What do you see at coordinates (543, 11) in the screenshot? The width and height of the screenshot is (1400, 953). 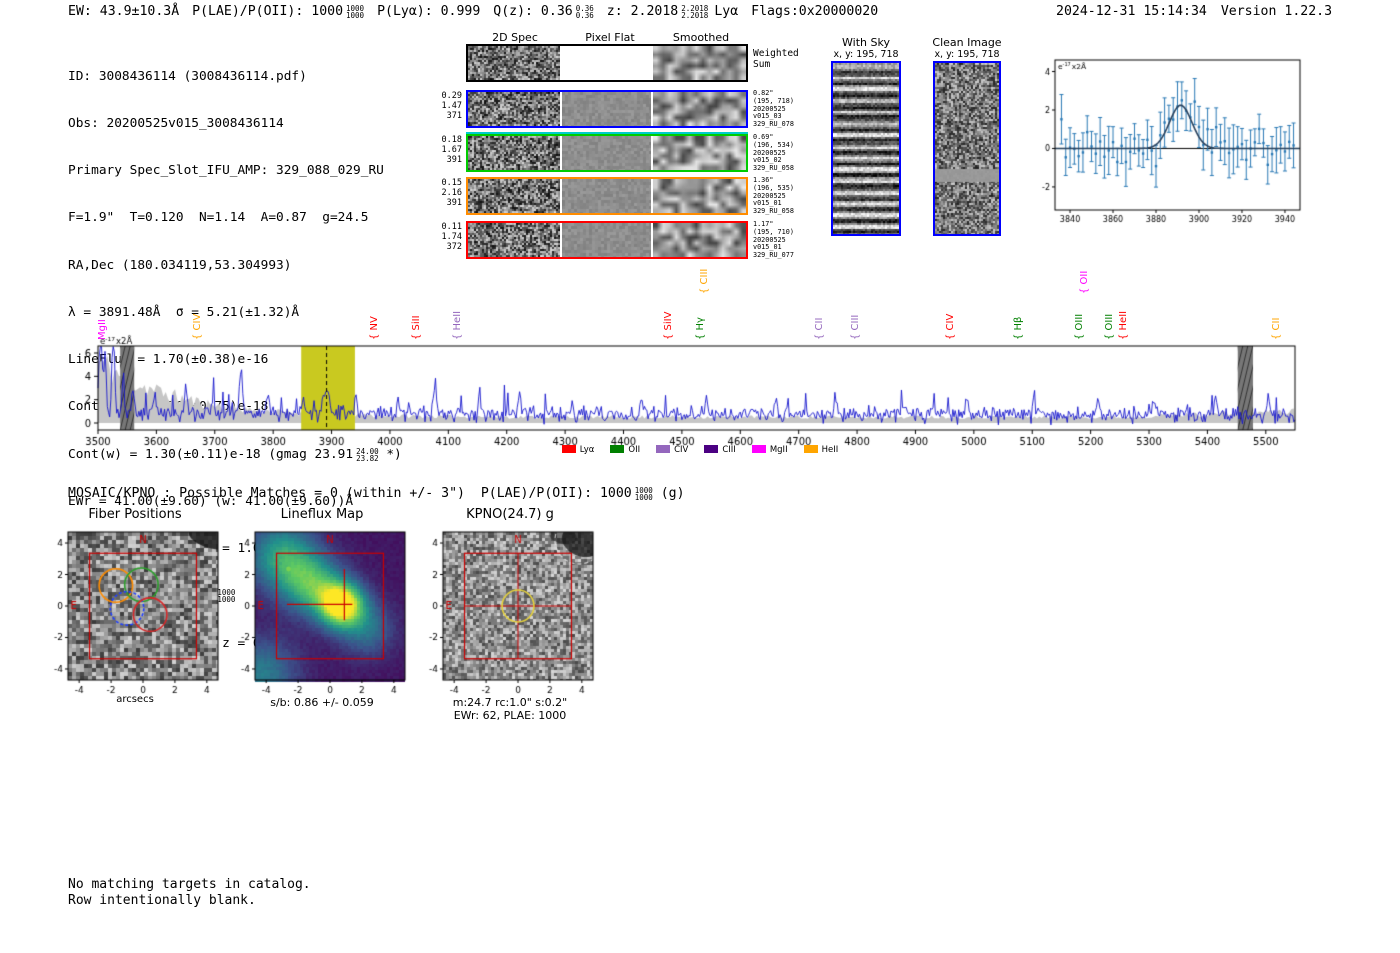 I see `header-qz: Q(z): 0.36 0.36 0.36` at bounding box center [543, 11].